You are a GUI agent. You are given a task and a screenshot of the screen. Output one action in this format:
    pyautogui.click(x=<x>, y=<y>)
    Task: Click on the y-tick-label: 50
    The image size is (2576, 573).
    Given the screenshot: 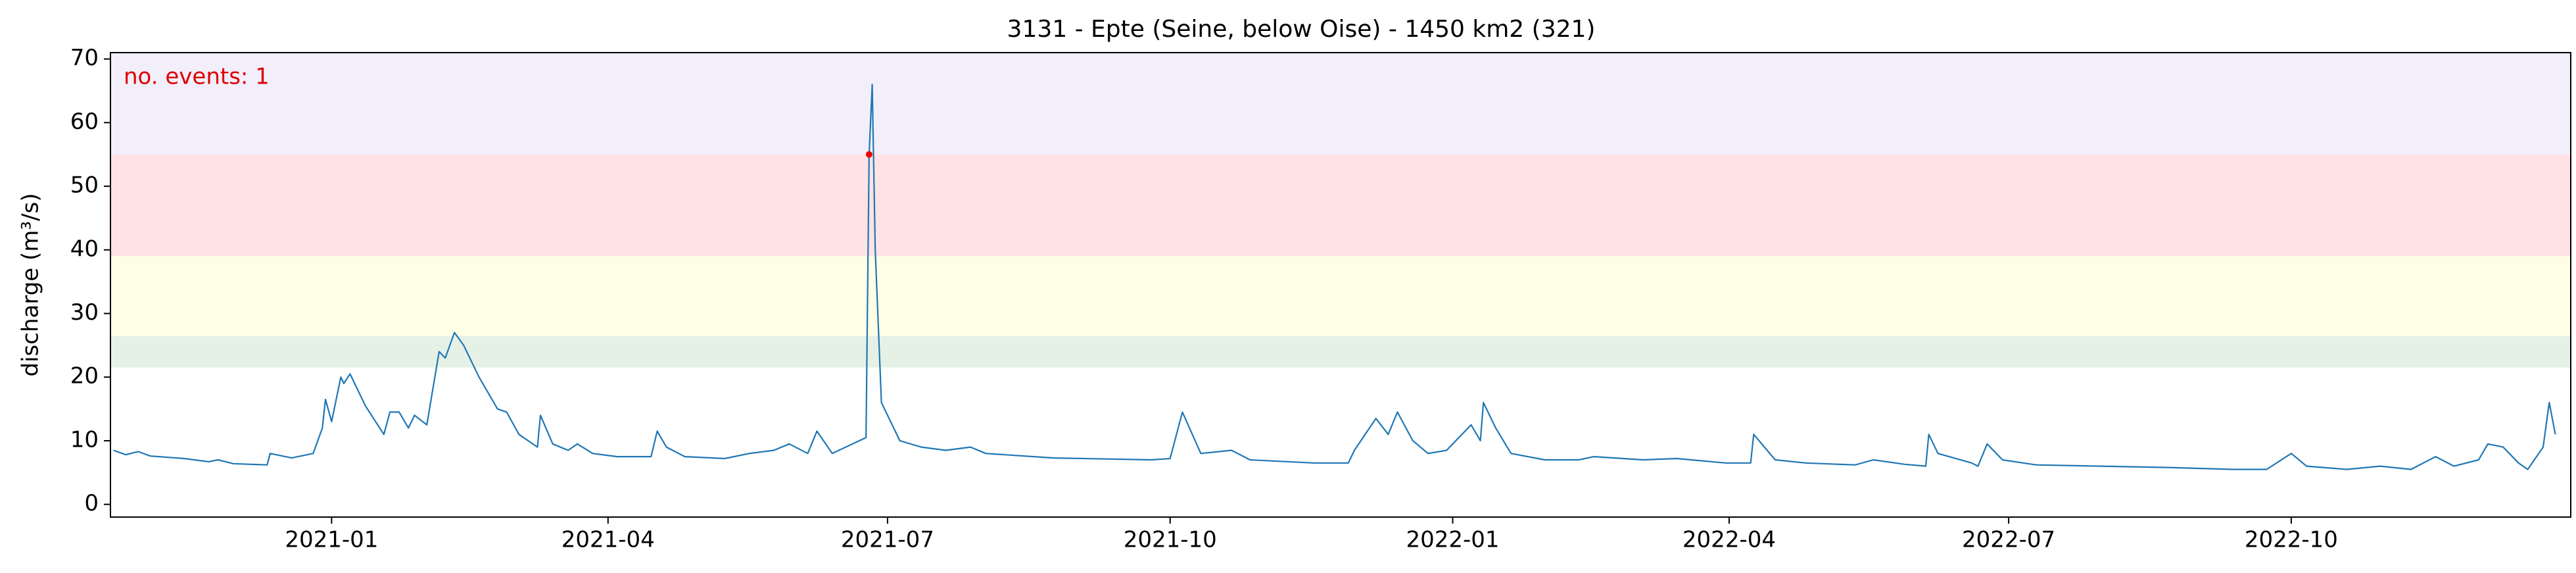 What is the action you would take?
    pyautogui.click(x=85, y=185)
    